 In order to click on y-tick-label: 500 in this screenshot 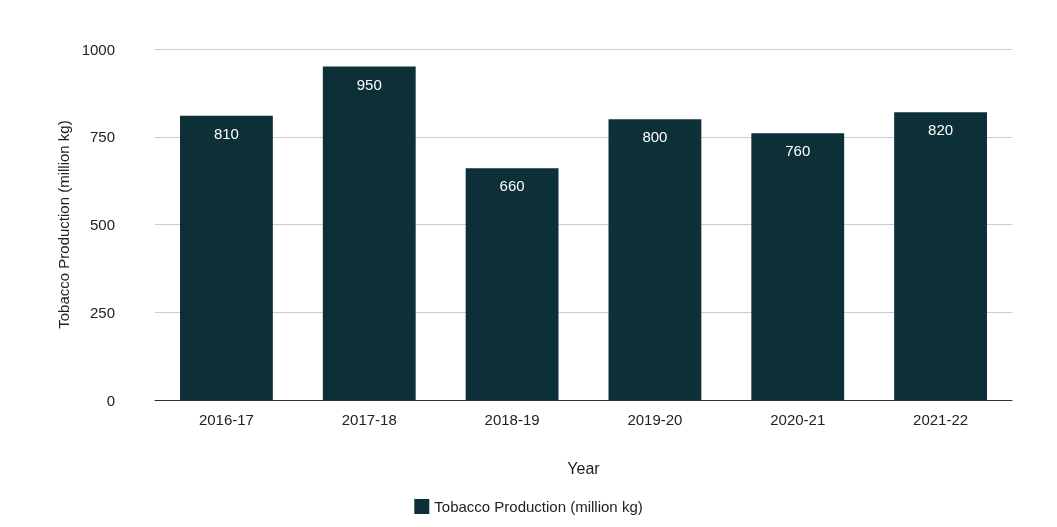, I will do `click(102, 224)`.